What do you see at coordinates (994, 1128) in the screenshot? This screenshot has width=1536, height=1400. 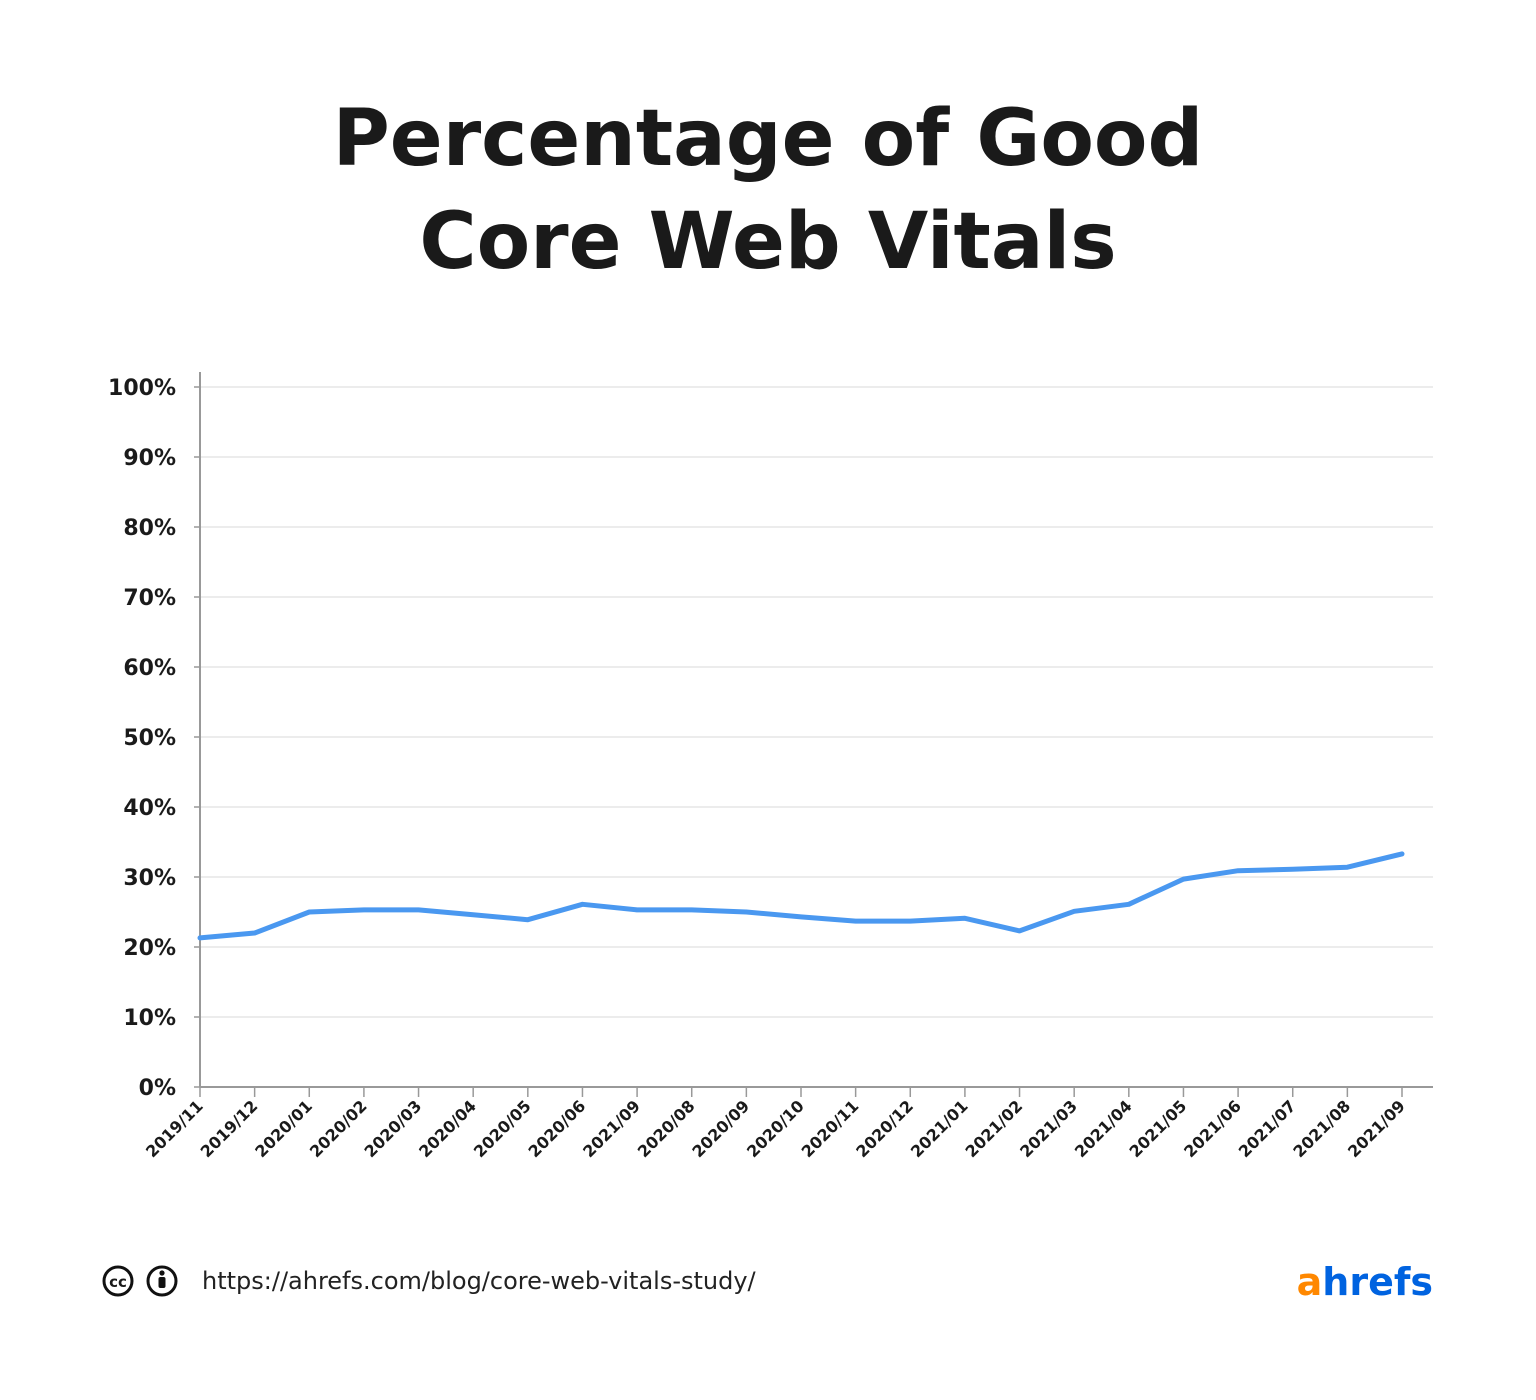 I see `x-tick-label: 2021/02` at bounding box center [994, 1128].